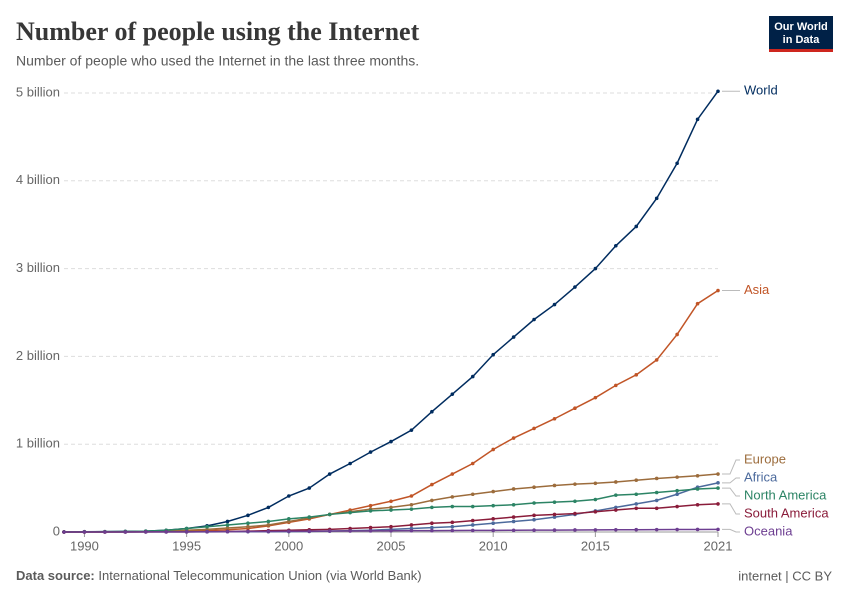  Describe the element at coordinates (84, 545) in the screenshot. I see `x-tick-label: 1990` at that location.